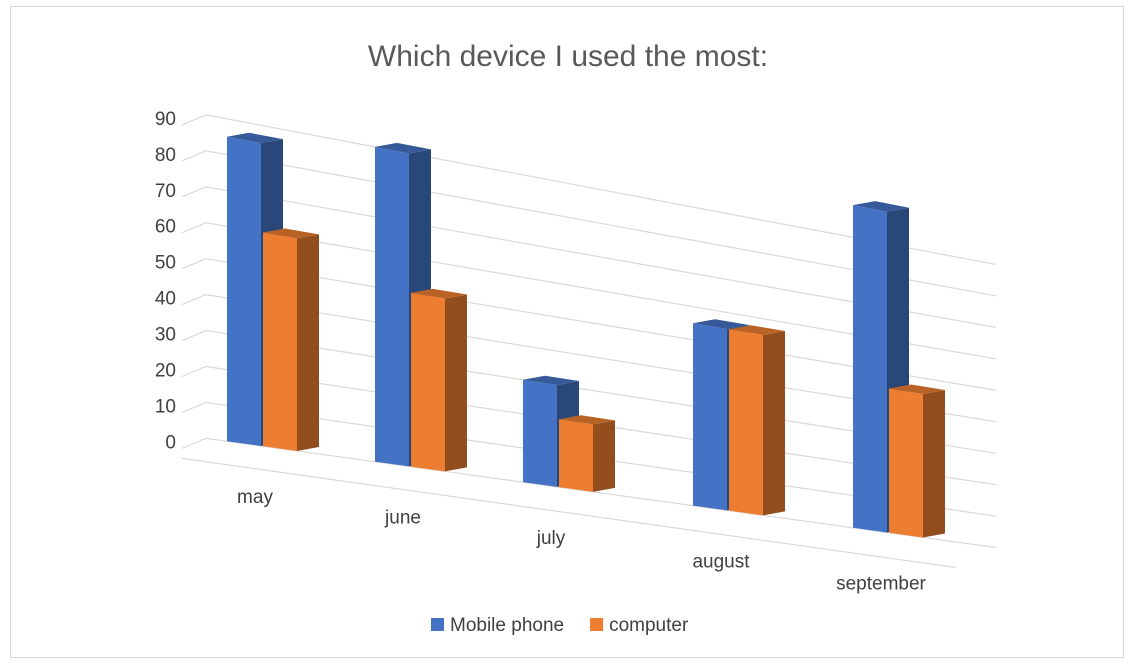 The width and height of the screenshot is (1134, 666). I want to click on x-category-label: june, so click(402, 518).